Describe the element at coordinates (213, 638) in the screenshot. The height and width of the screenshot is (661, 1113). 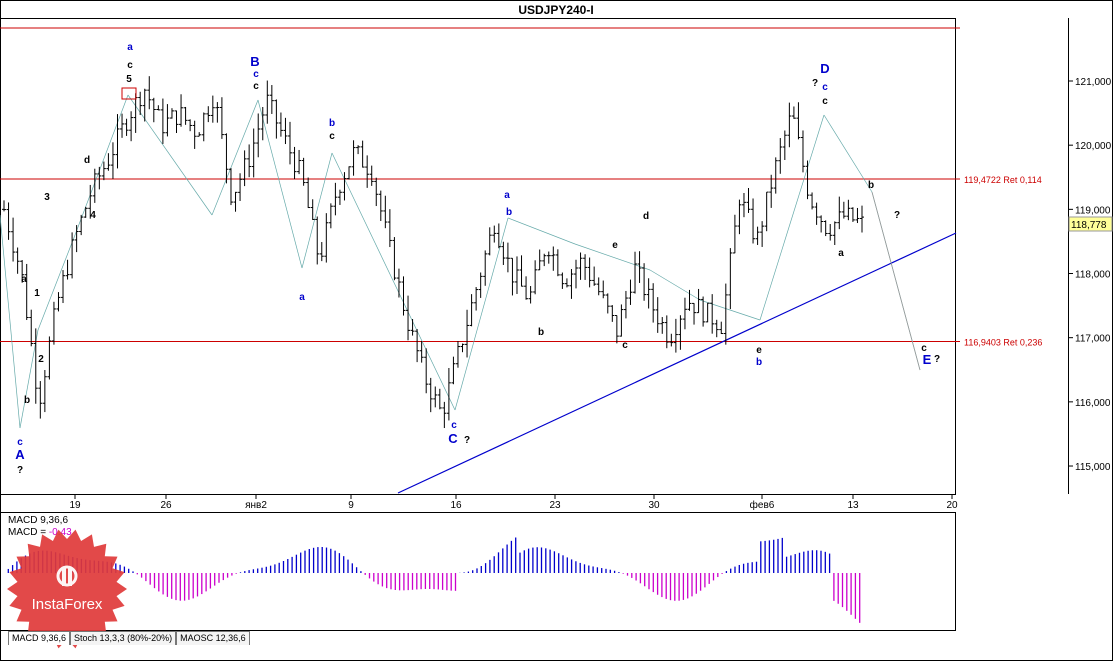
I see `tab-maosc: MAOSC 12,36,6` at that location.